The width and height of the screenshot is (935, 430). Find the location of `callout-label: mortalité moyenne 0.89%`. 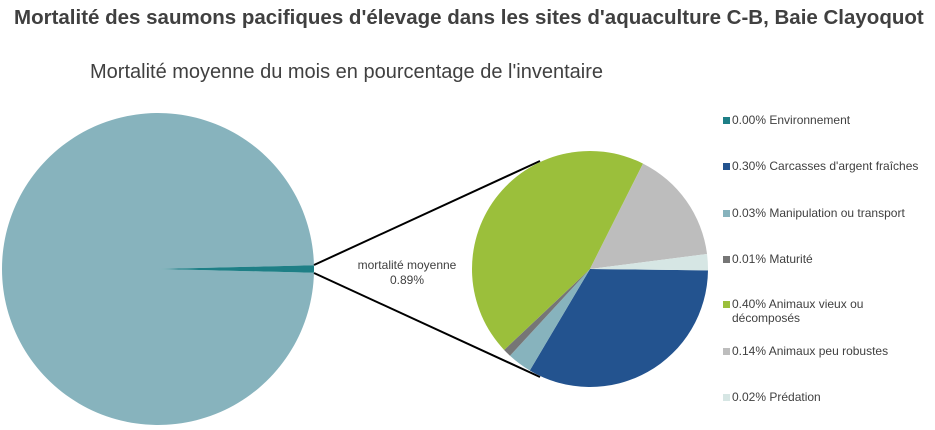

callout-label: mortalité moyenne 0.89% is located at coordinates (407, 273).